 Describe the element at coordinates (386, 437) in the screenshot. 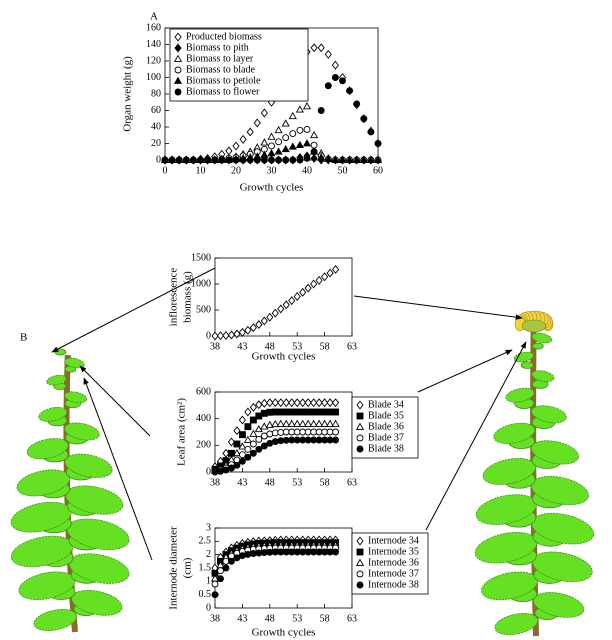

I see `legend-label: Blade 37` at that location.